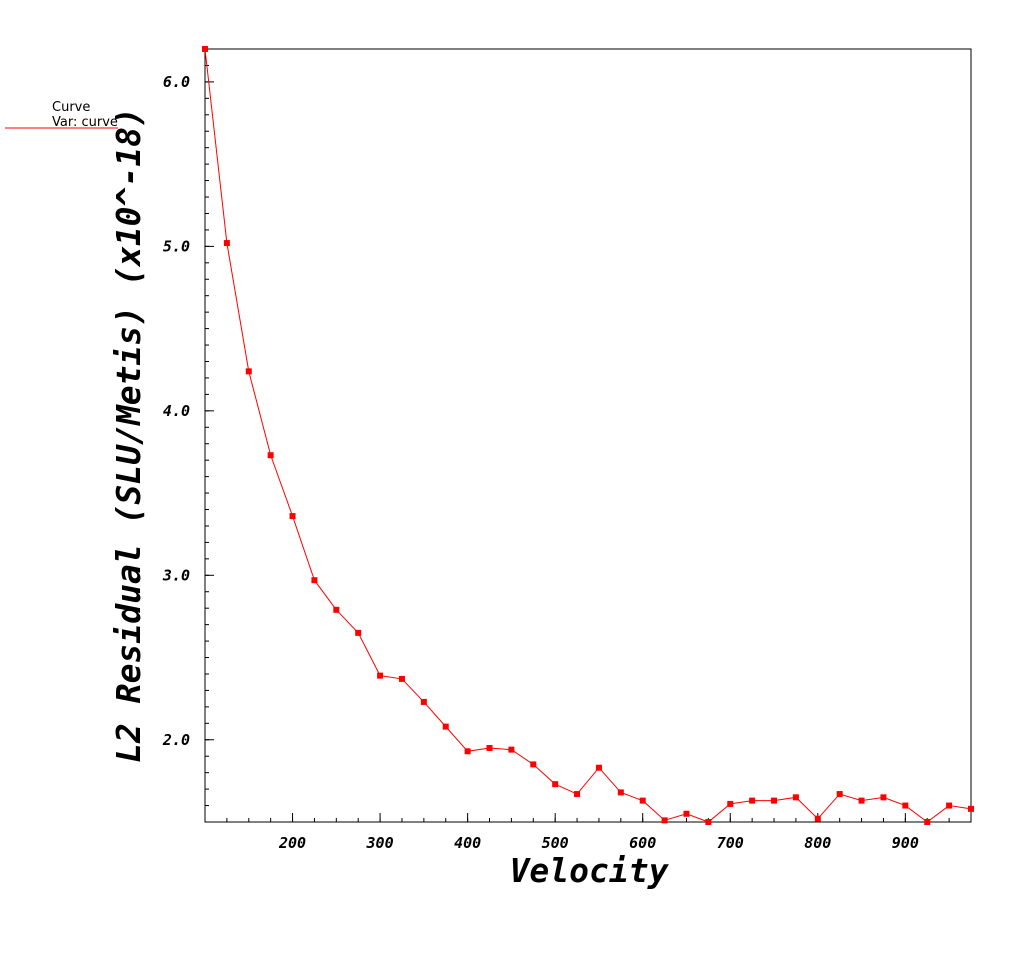 This screenshot has width=1024, height=967. Describe the element at coordinates (128, 435) in the screenshot. I see `y-axis-title: L2 Residual (SLU/Metis) (x10^-18)` at that location.